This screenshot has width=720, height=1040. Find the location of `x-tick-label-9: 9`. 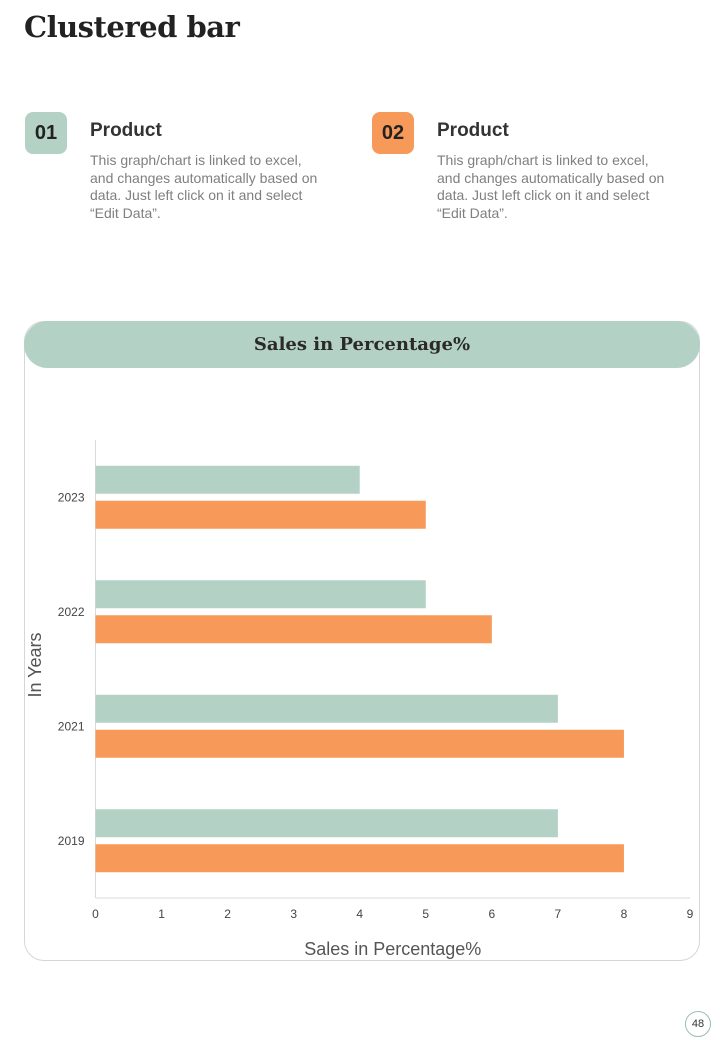

x-tick-label-9: 9 is located at coordinates (690, 914).